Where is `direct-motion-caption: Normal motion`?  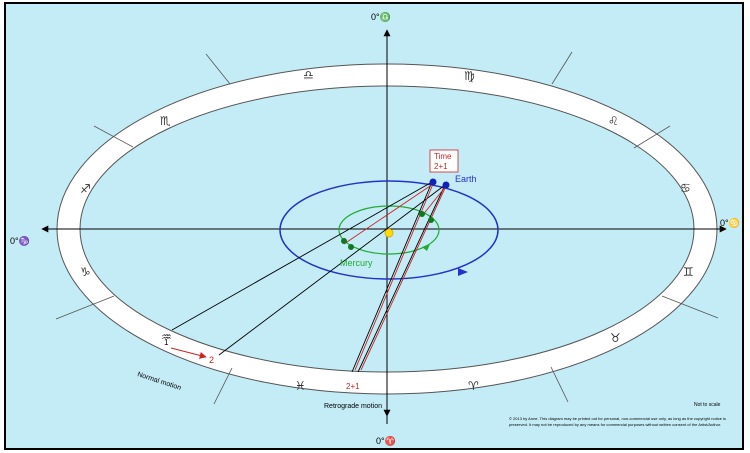
direct-motion-caption: Normal motion is located at coordinates (159, 381).